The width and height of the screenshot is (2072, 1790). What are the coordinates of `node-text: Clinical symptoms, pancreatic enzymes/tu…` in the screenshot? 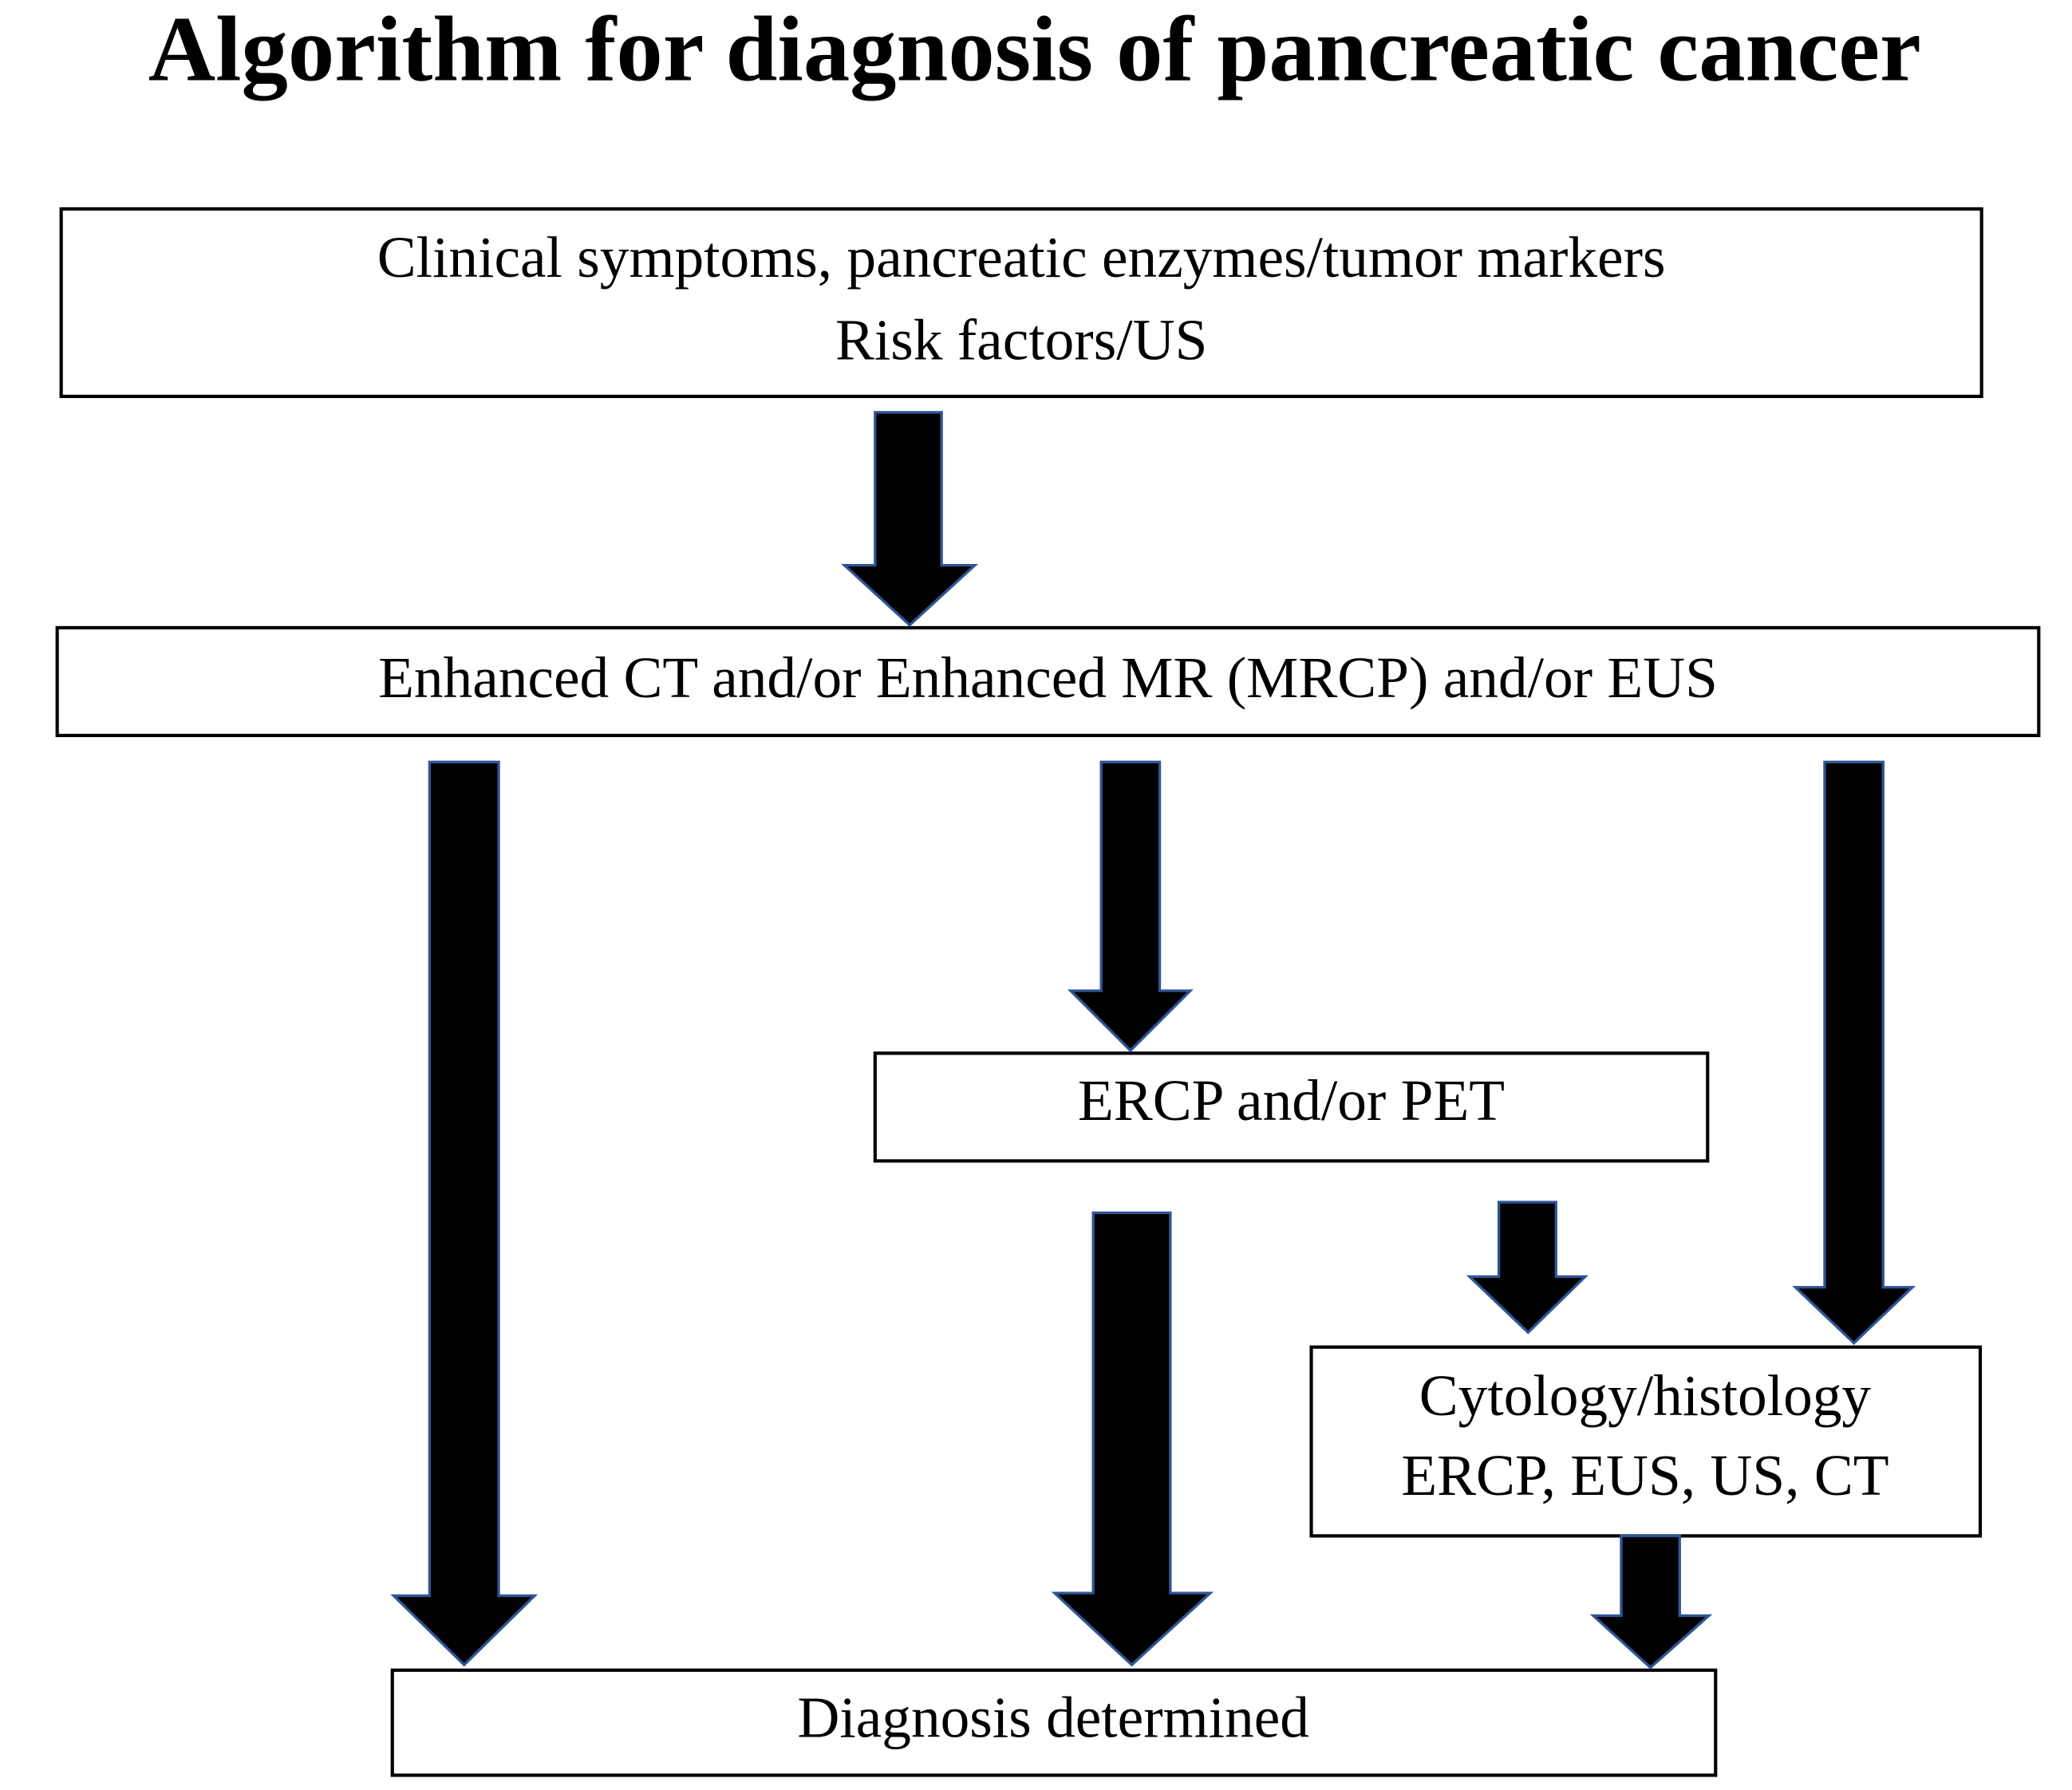 It's located at (1021, 257).